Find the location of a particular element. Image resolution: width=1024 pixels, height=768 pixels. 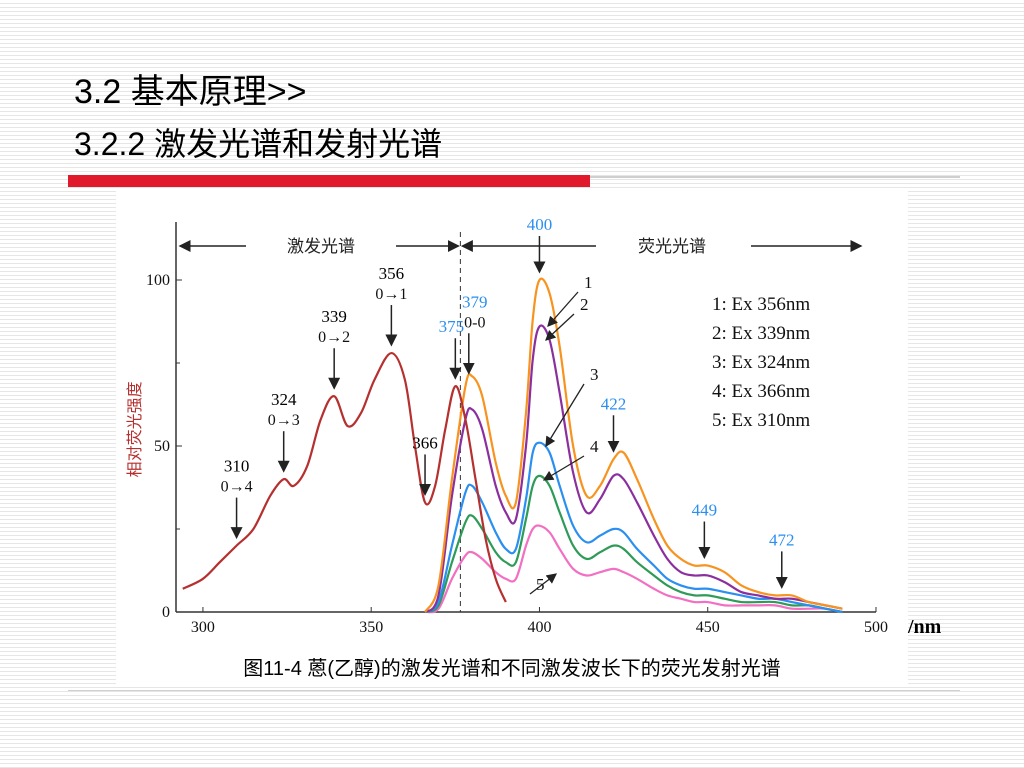

title-divider-line is located at coordinates (775, 177).